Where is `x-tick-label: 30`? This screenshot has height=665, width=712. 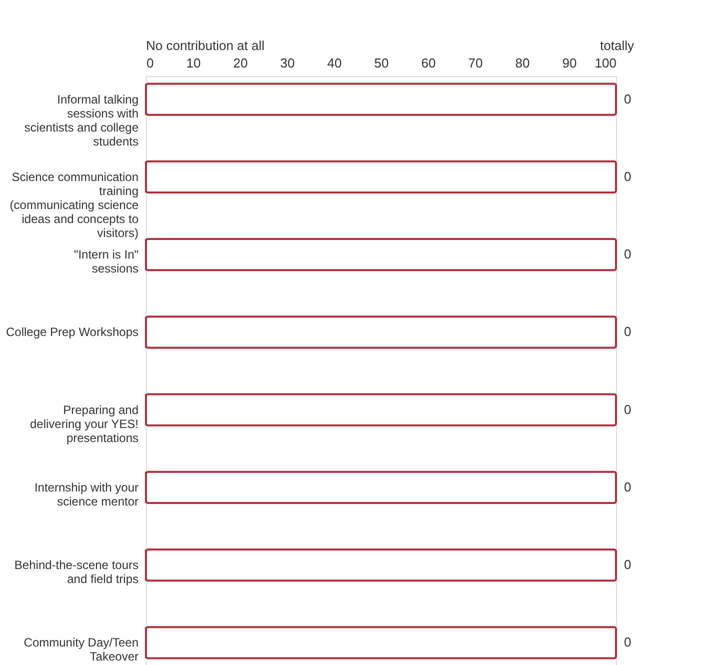
x-tick-label: 30 is located at coordinates (287, 63).